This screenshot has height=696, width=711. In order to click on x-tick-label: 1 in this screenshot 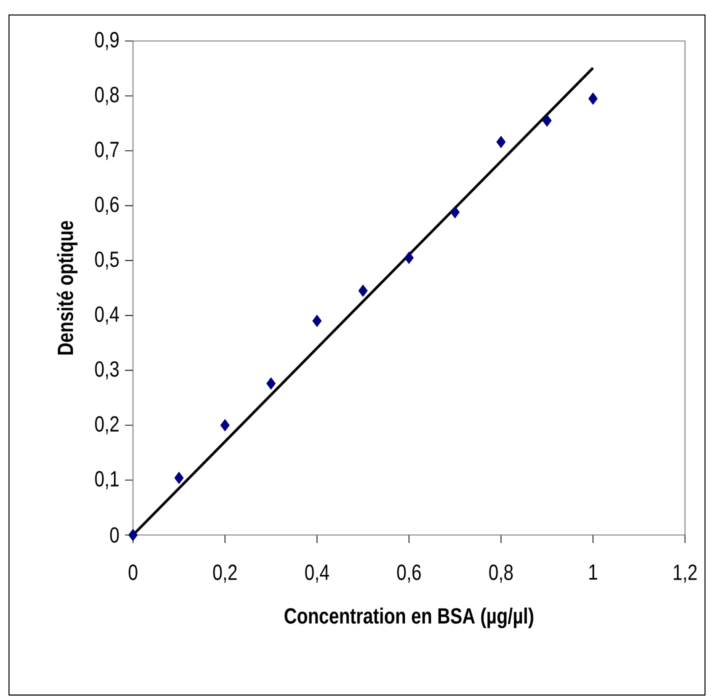, I will do `click(593, 572)`.